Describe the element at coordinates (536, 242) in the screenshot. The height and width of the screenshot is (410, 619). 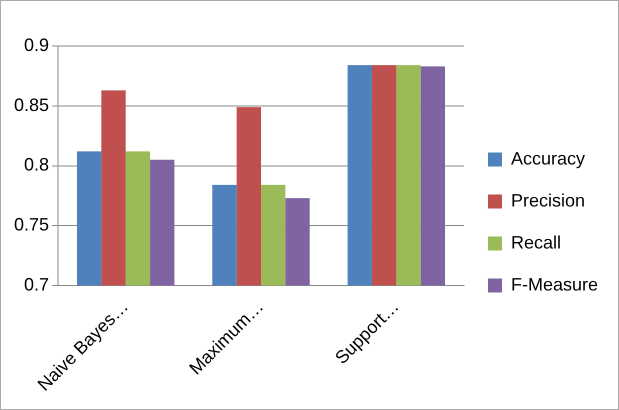
I see `legend-label: Recall` at that location.